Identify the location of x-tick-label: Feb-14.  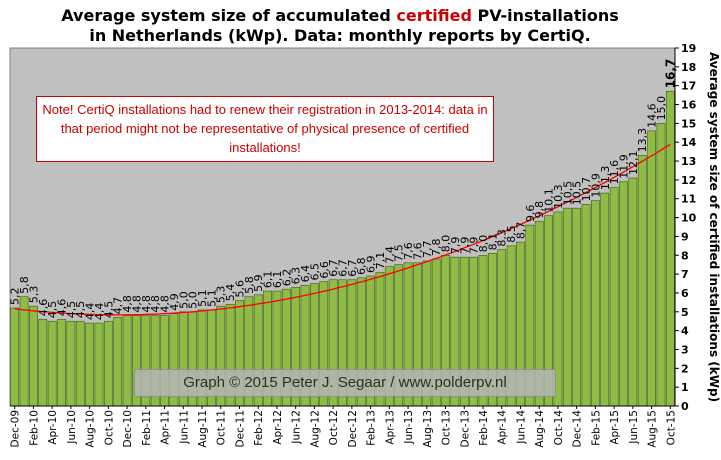
(484, 428).